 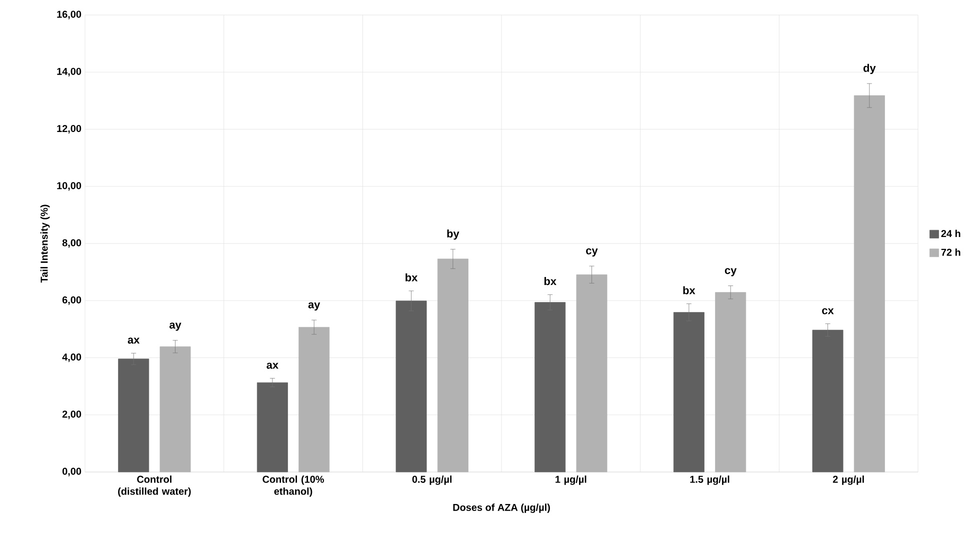 I want to click on x-tick-label: 1 µg/µl, so click(x=571, y=480).